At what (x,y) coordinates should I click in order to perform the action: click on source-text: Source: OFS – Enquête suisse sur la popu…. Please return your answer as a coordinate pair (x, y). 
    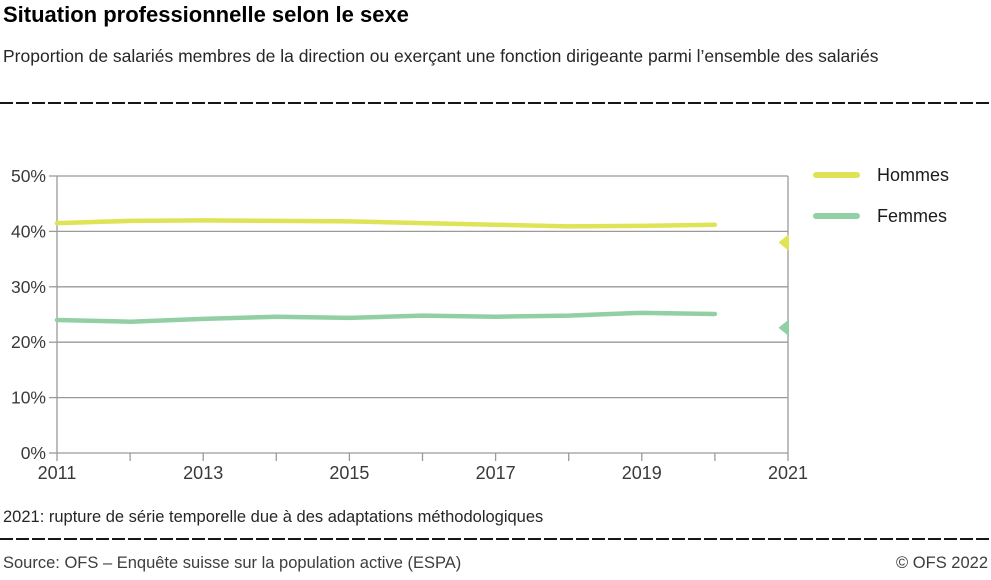
    Looking at the image, I should click on (232, 563).